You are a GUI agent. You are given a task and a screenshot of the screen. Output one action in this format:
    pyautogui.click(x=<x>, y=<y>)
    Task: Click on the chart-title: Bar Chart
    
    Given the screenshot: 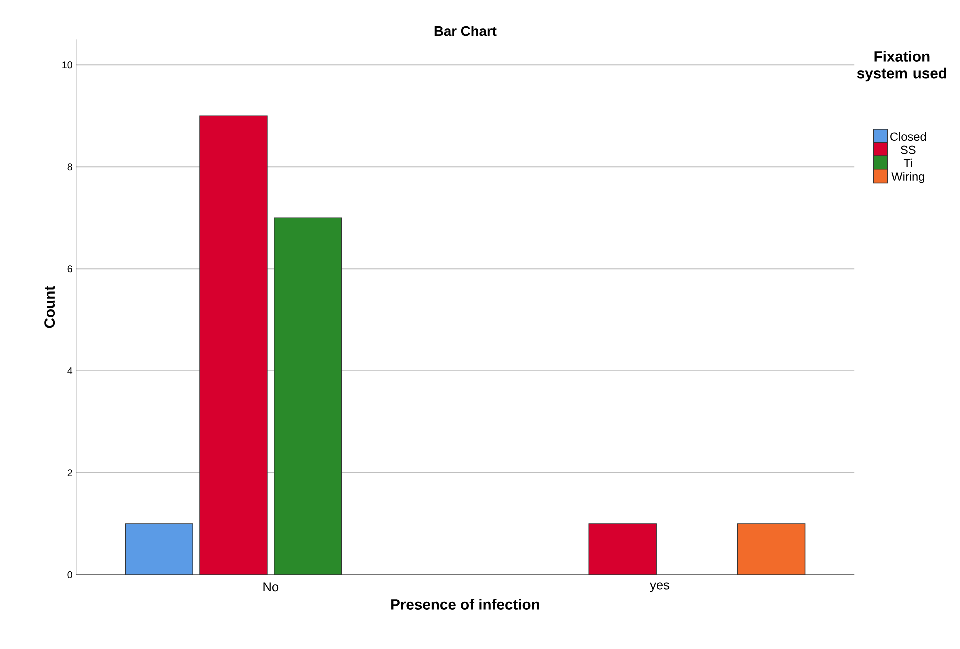 What is the action you would take?
    pyautogui.click(x=465, y=31)
    